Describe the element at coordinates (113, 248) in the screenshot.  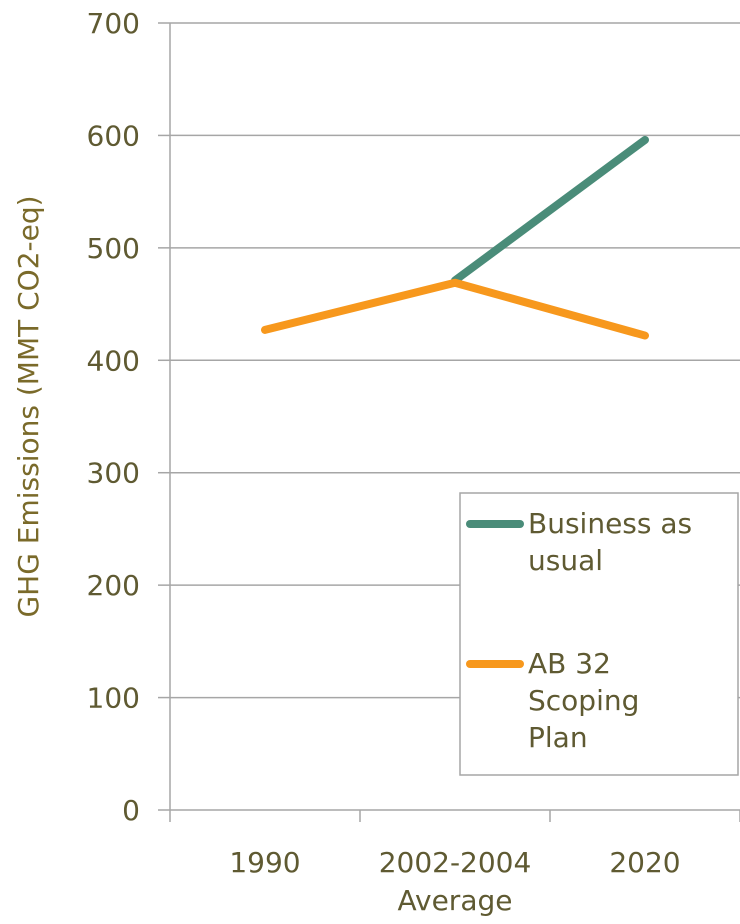
I see `y-tick-label-500: 500` at that location.